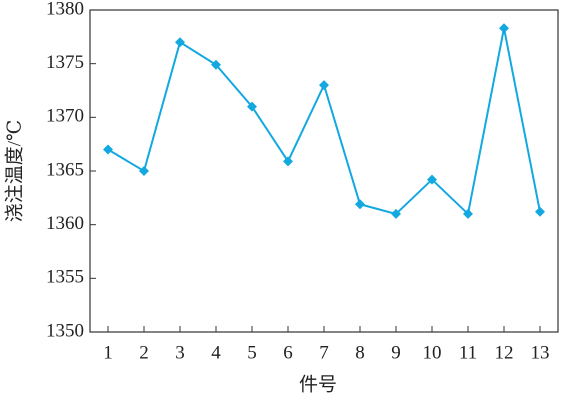  Describe the element at coordinates (65, 9) in the screenshot. I see `y-tick-label: 1380` at that location.